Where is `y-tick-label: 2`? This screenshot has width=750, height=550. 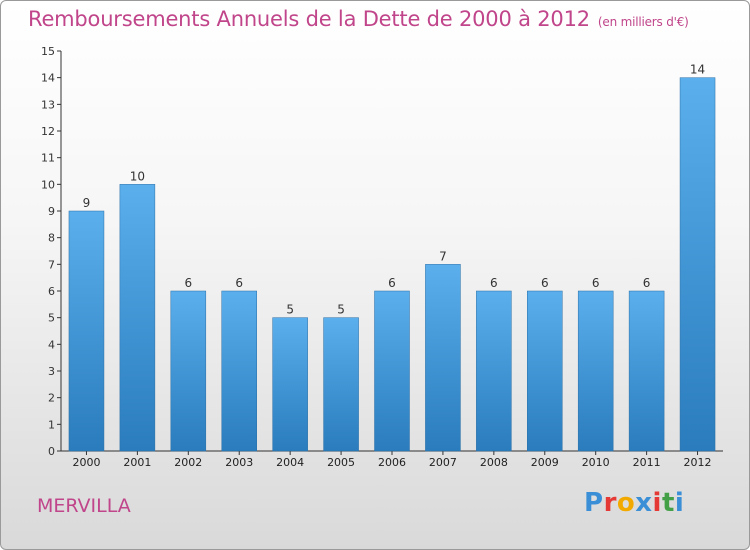 y-tick-label: 2 is located at coordinates (51, 398).